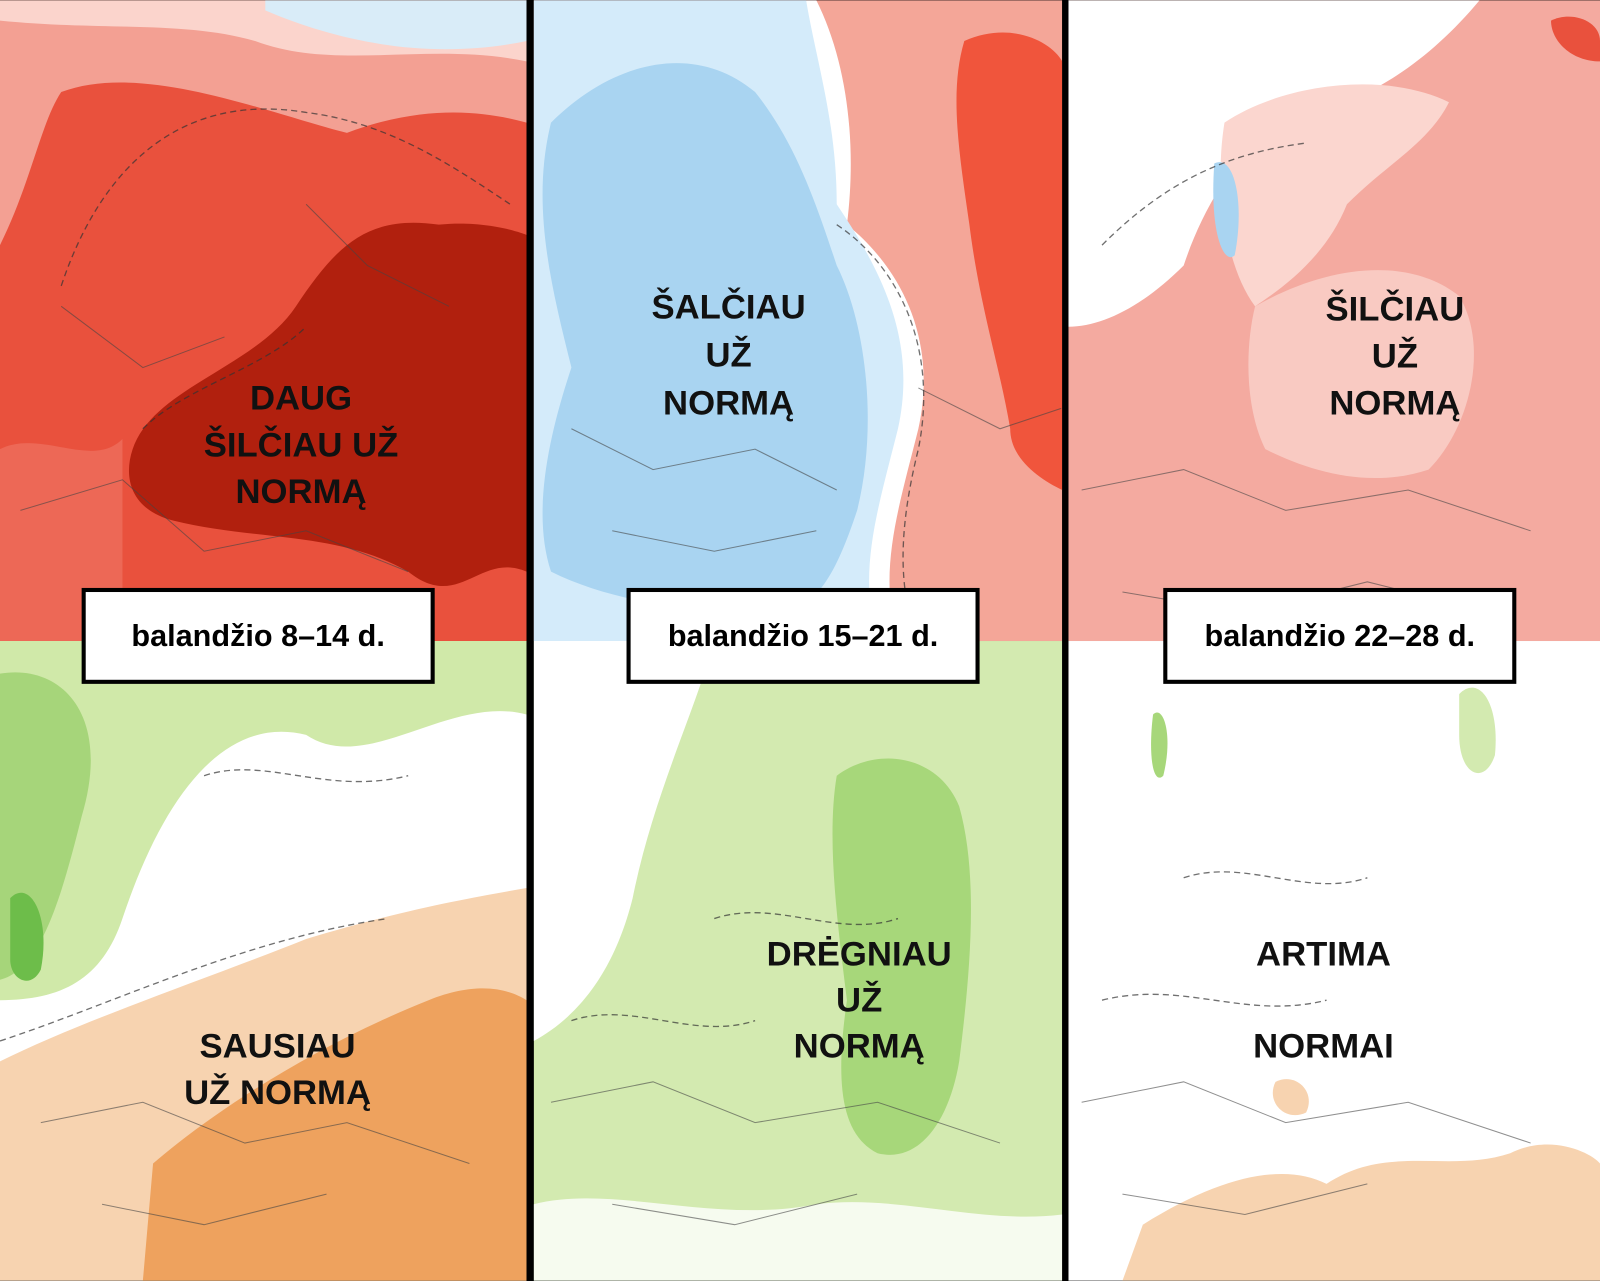 This screenshot has height=1281, width=1600. What do you see at coordinates (859, 954) in the screenshot?
I see `precipitation-label: DRĖGNIAU` at bounding box center [859, 954].